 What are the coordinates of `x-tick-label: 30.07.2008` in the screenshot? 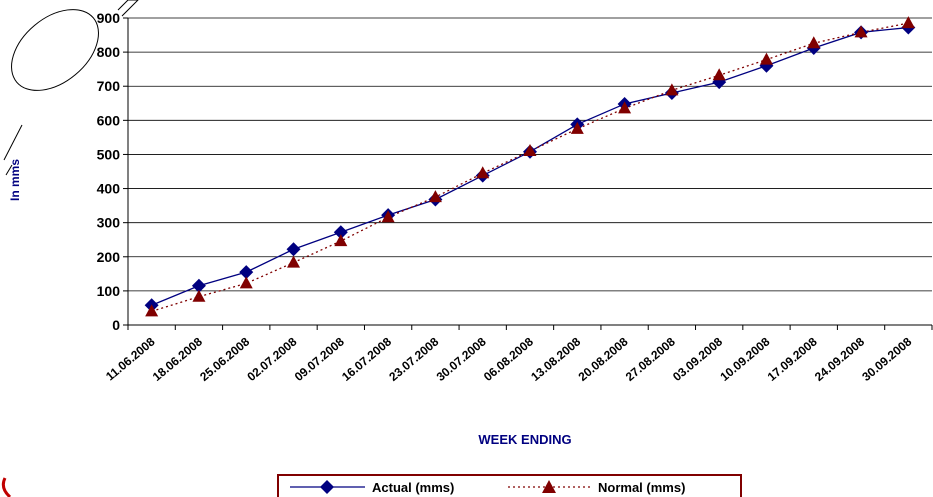 It's located at (461, 359).